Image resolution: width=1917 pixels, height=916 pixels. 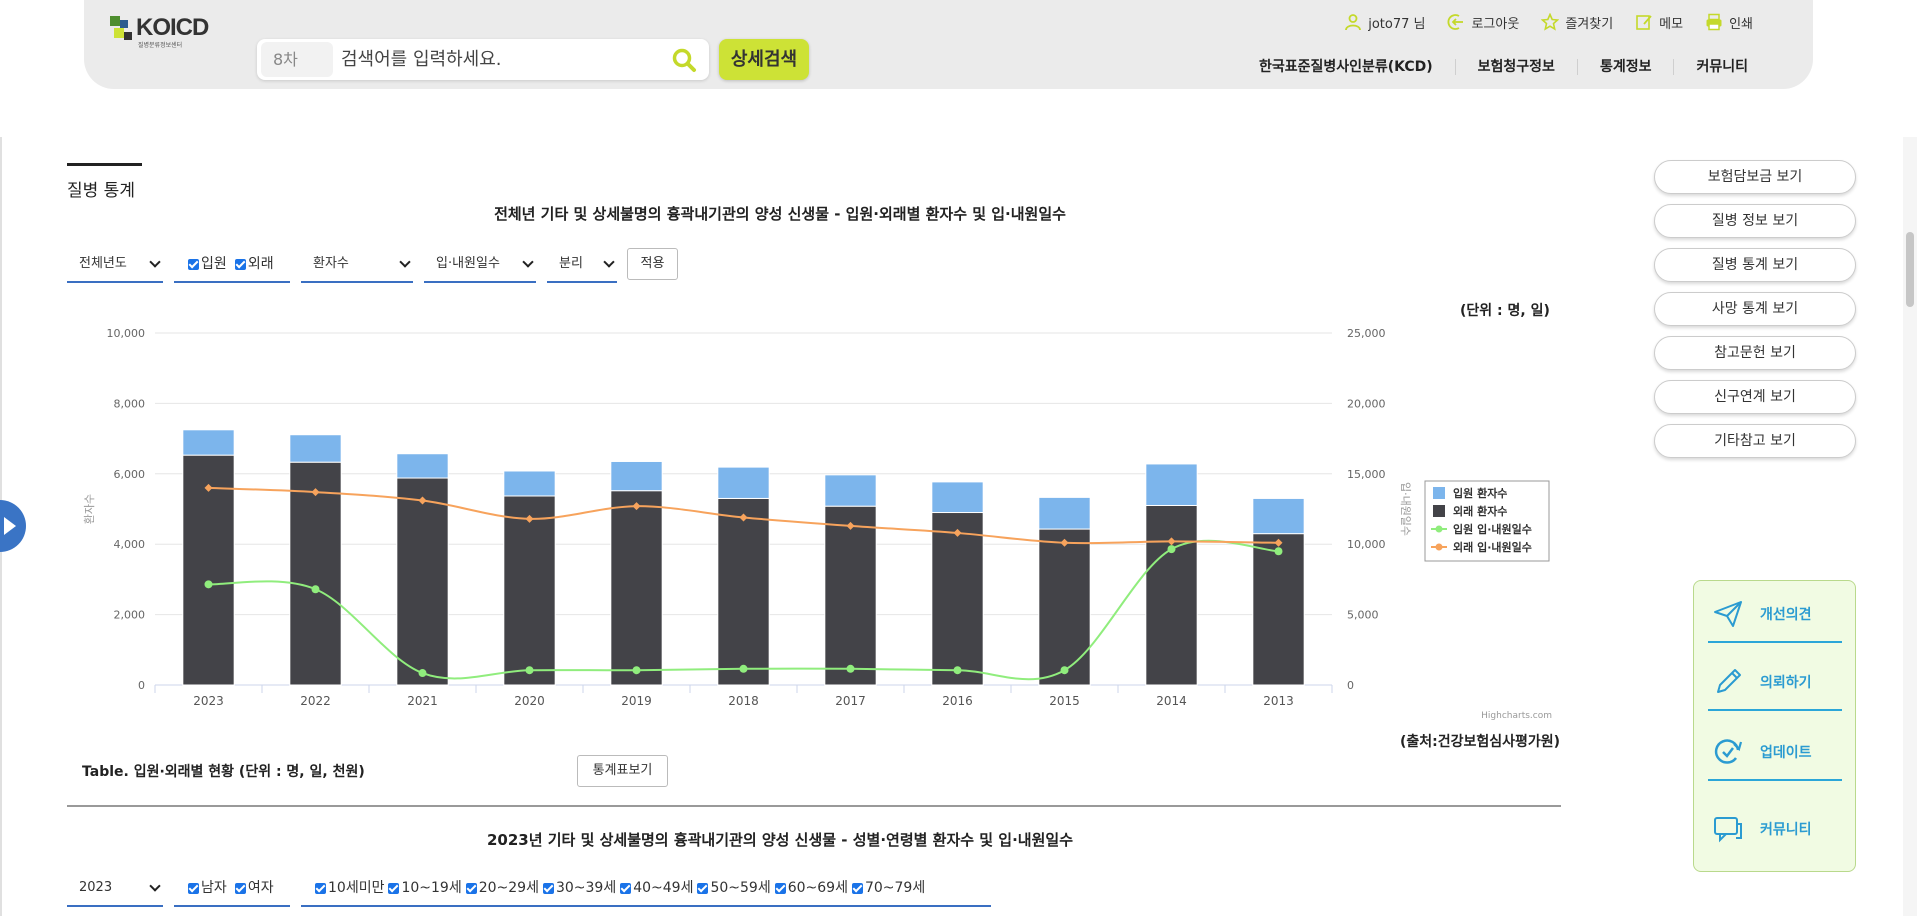 I want to click on side-button: 참고문헌 보기, so click(x=1755, y=353).